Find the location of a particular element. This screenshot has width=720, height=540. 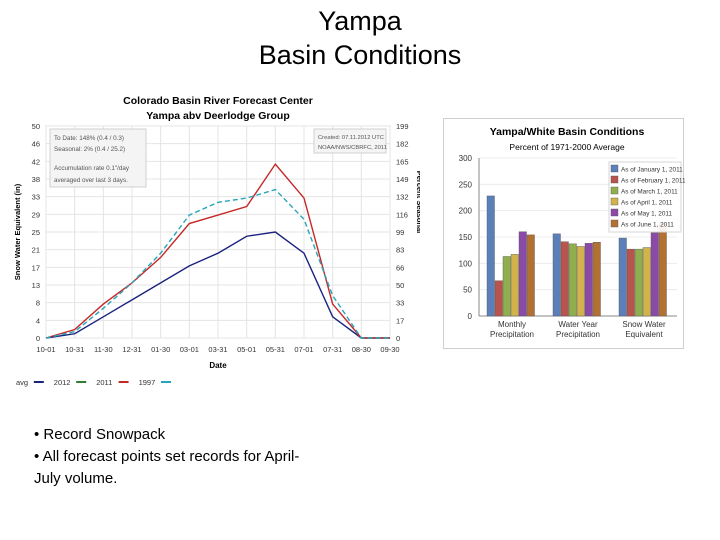

swe-chart-title: Colorado Basin River Forecast Center is located at coordinates (218, 101).